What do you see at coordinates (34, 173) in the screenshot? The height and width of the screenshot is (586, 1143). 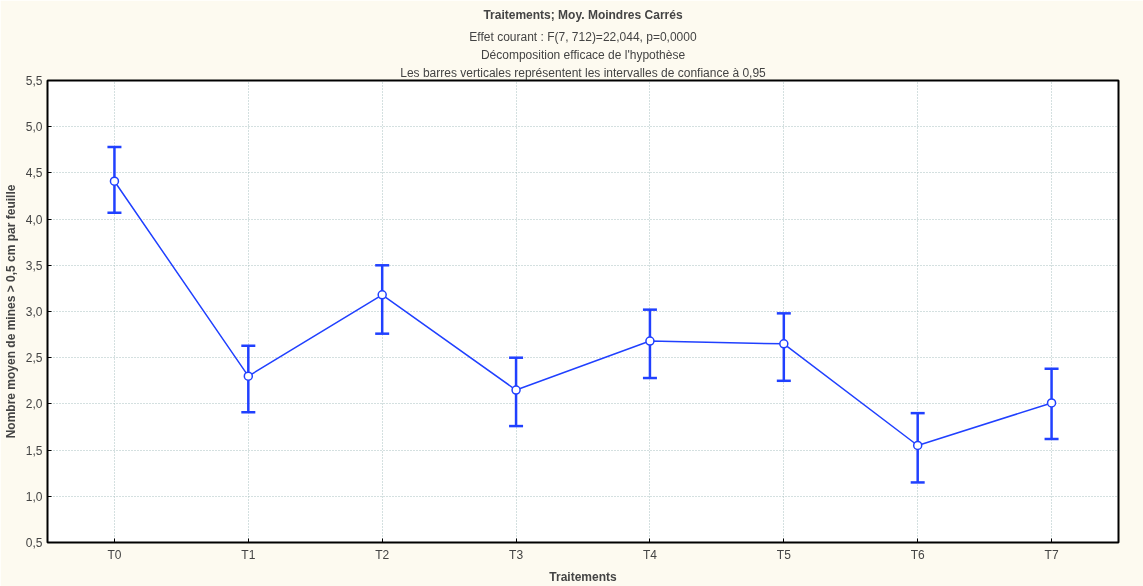 I see `y-tick-label: 4,5` at bounding box center [34, 173].